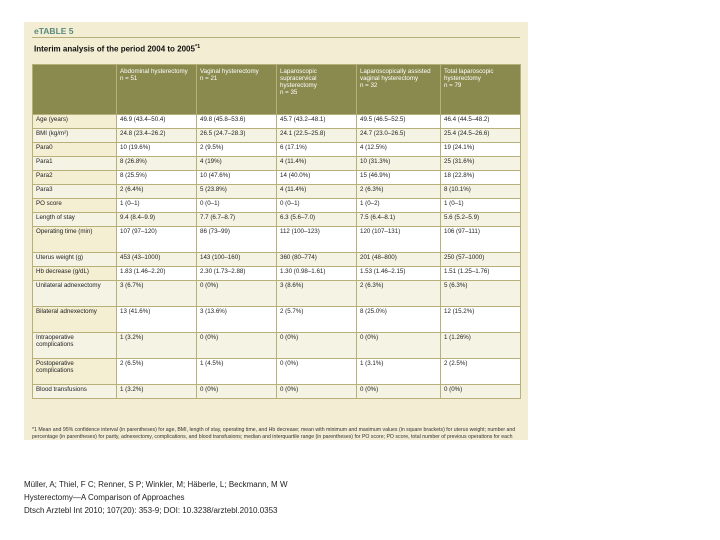 The image size is (720, 540). Describe the element at coordinates (74, 371) in the screenshot. I see `row-label: Postoperative complications` at that location.